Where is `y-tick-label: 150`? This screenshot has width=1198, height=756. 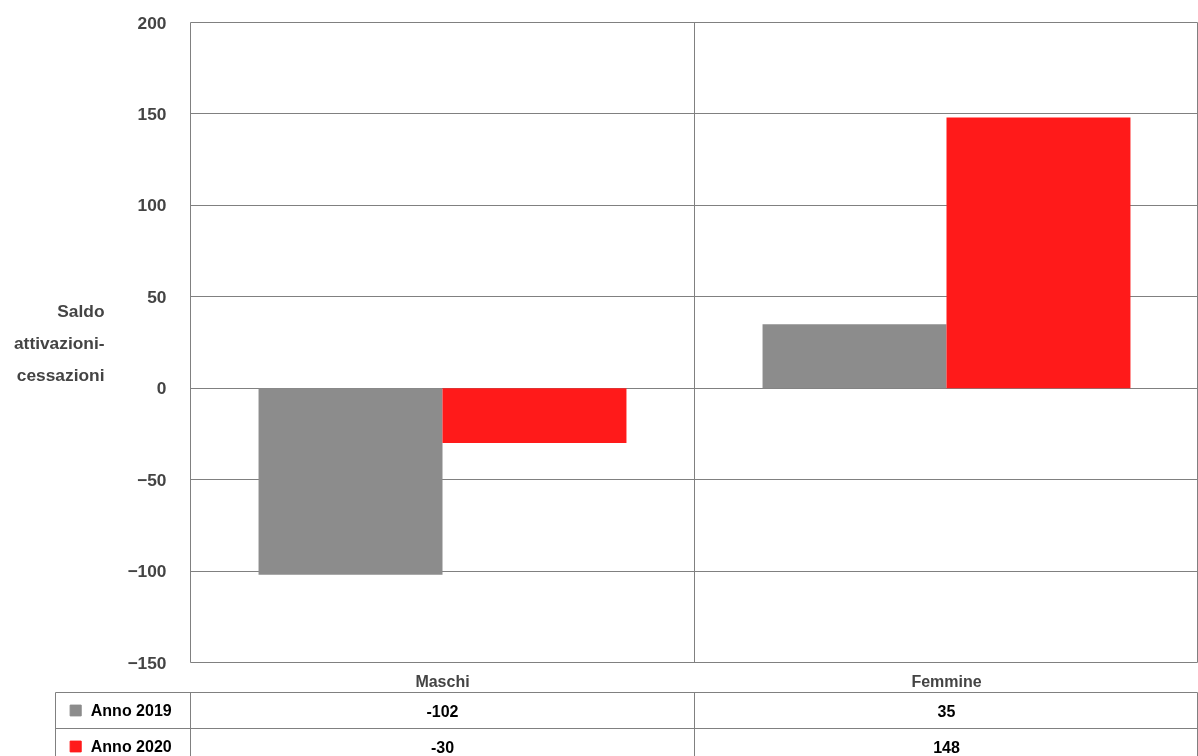 y-tick-label: 150 is located at coordinates (152, 113).